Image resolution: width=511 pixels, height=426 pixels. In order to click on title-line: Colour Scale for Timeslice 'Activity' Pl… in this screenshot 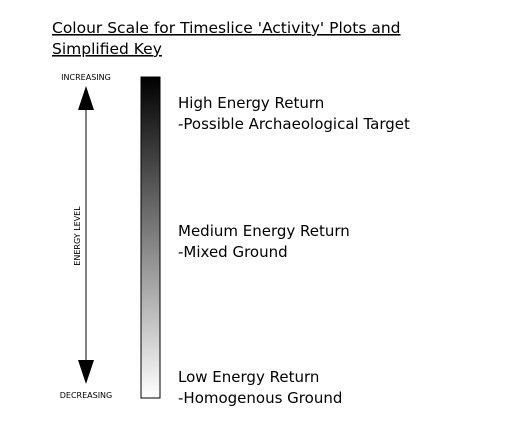, I will do `click(226, 28)`.